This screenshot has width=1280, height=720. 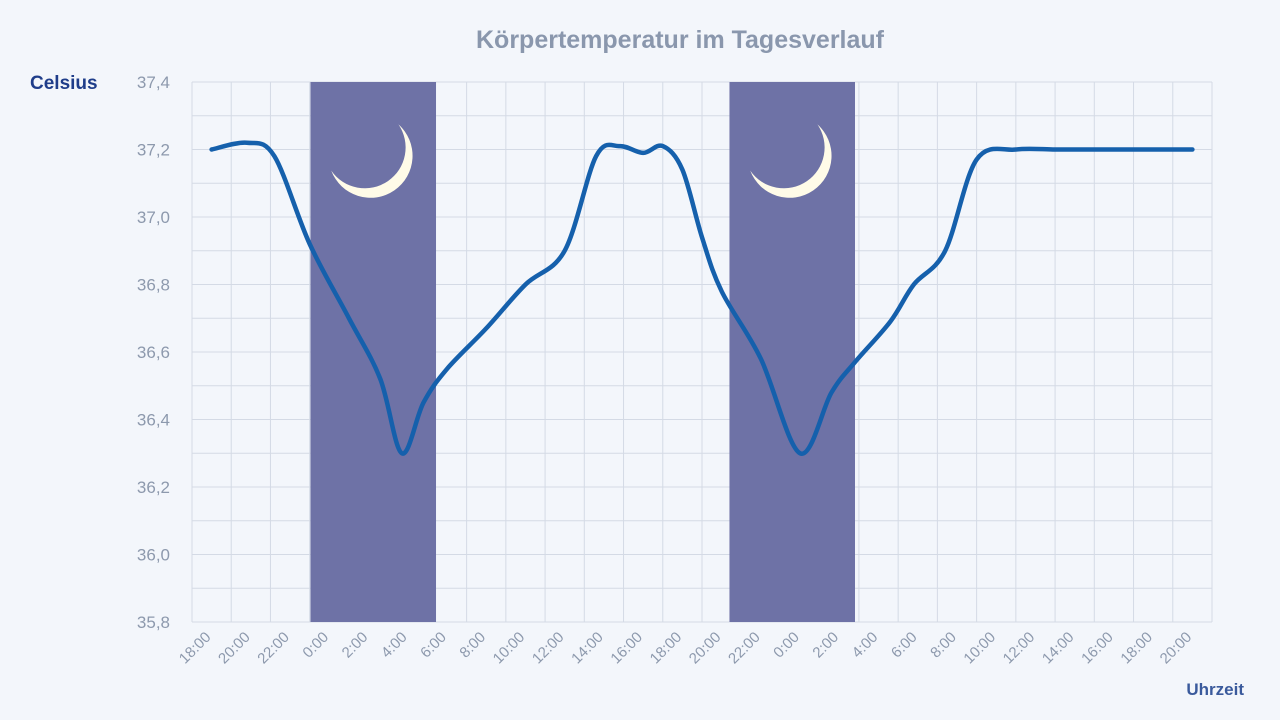 I want to click on y-axis-label: Celsius, so click(x=64, y=83).